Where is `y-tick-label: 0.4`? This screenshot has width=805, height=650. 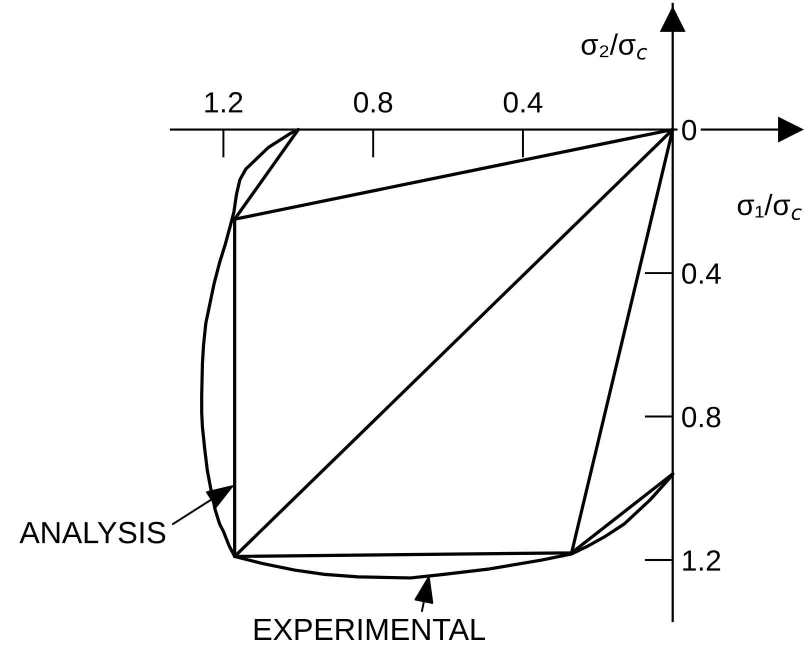 y-tick-label: 0.4 is located at coordinates (701, 273).